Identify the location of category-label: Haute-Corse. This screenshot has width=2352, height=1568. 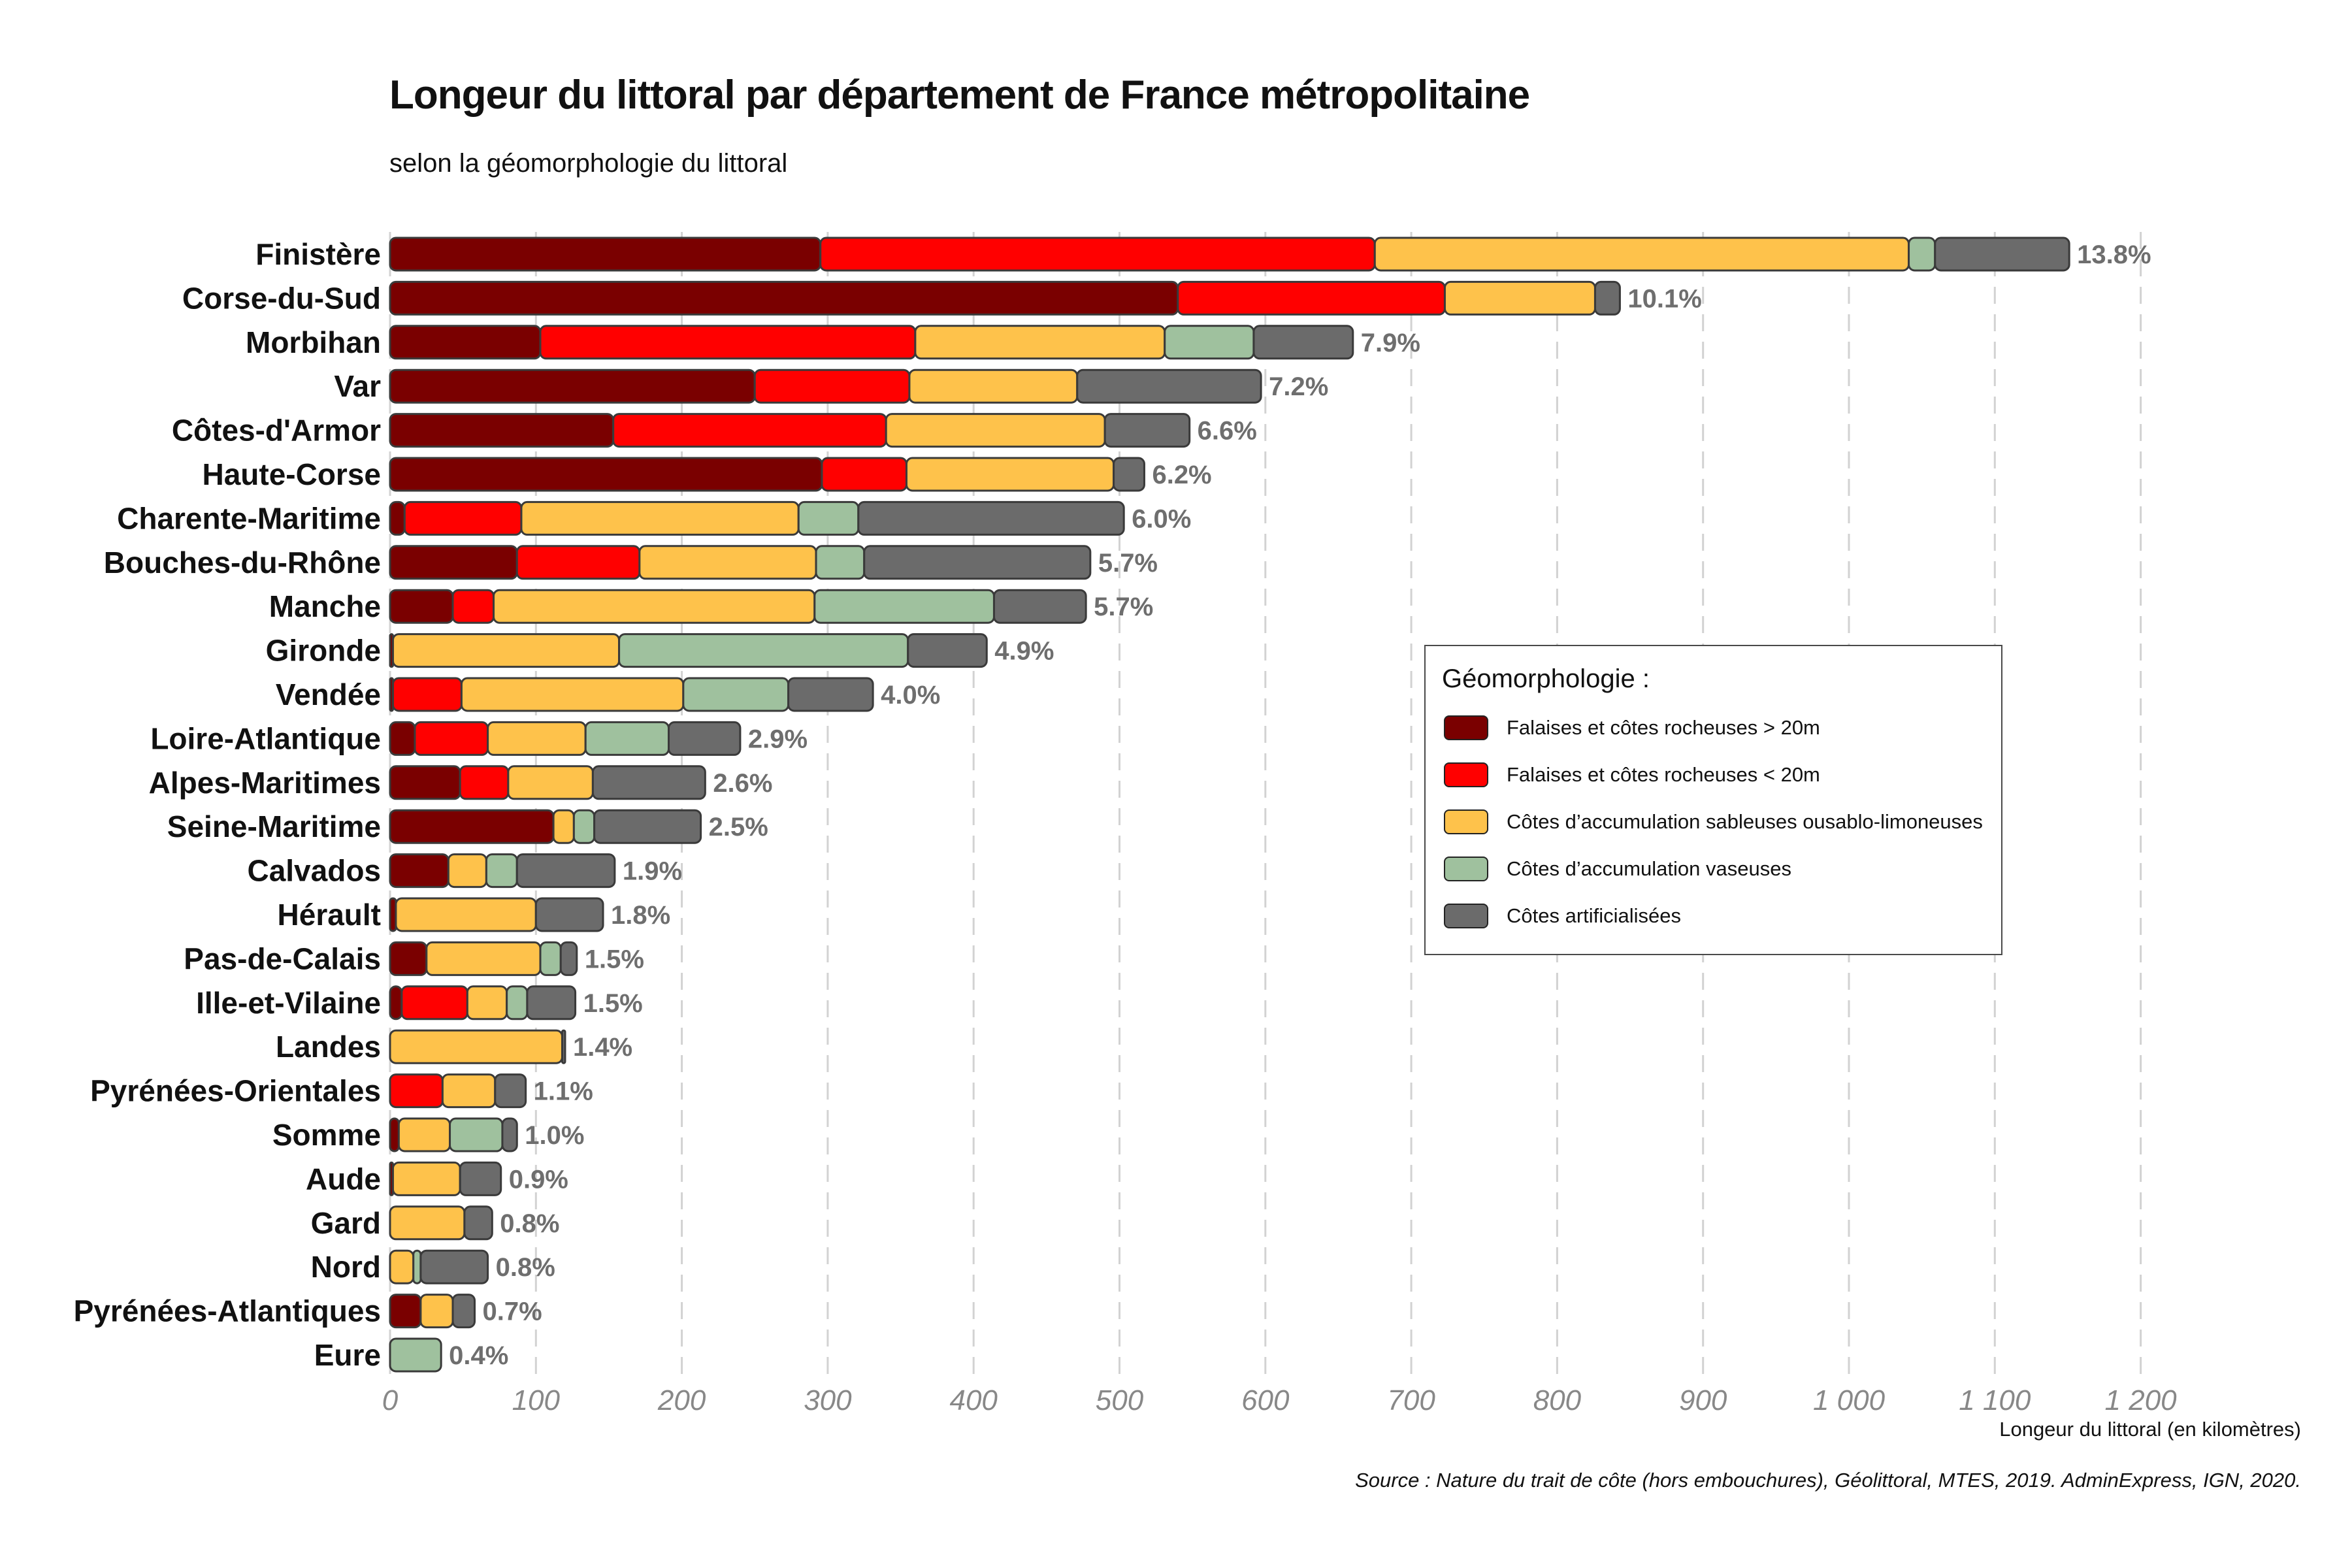
(291, 474).